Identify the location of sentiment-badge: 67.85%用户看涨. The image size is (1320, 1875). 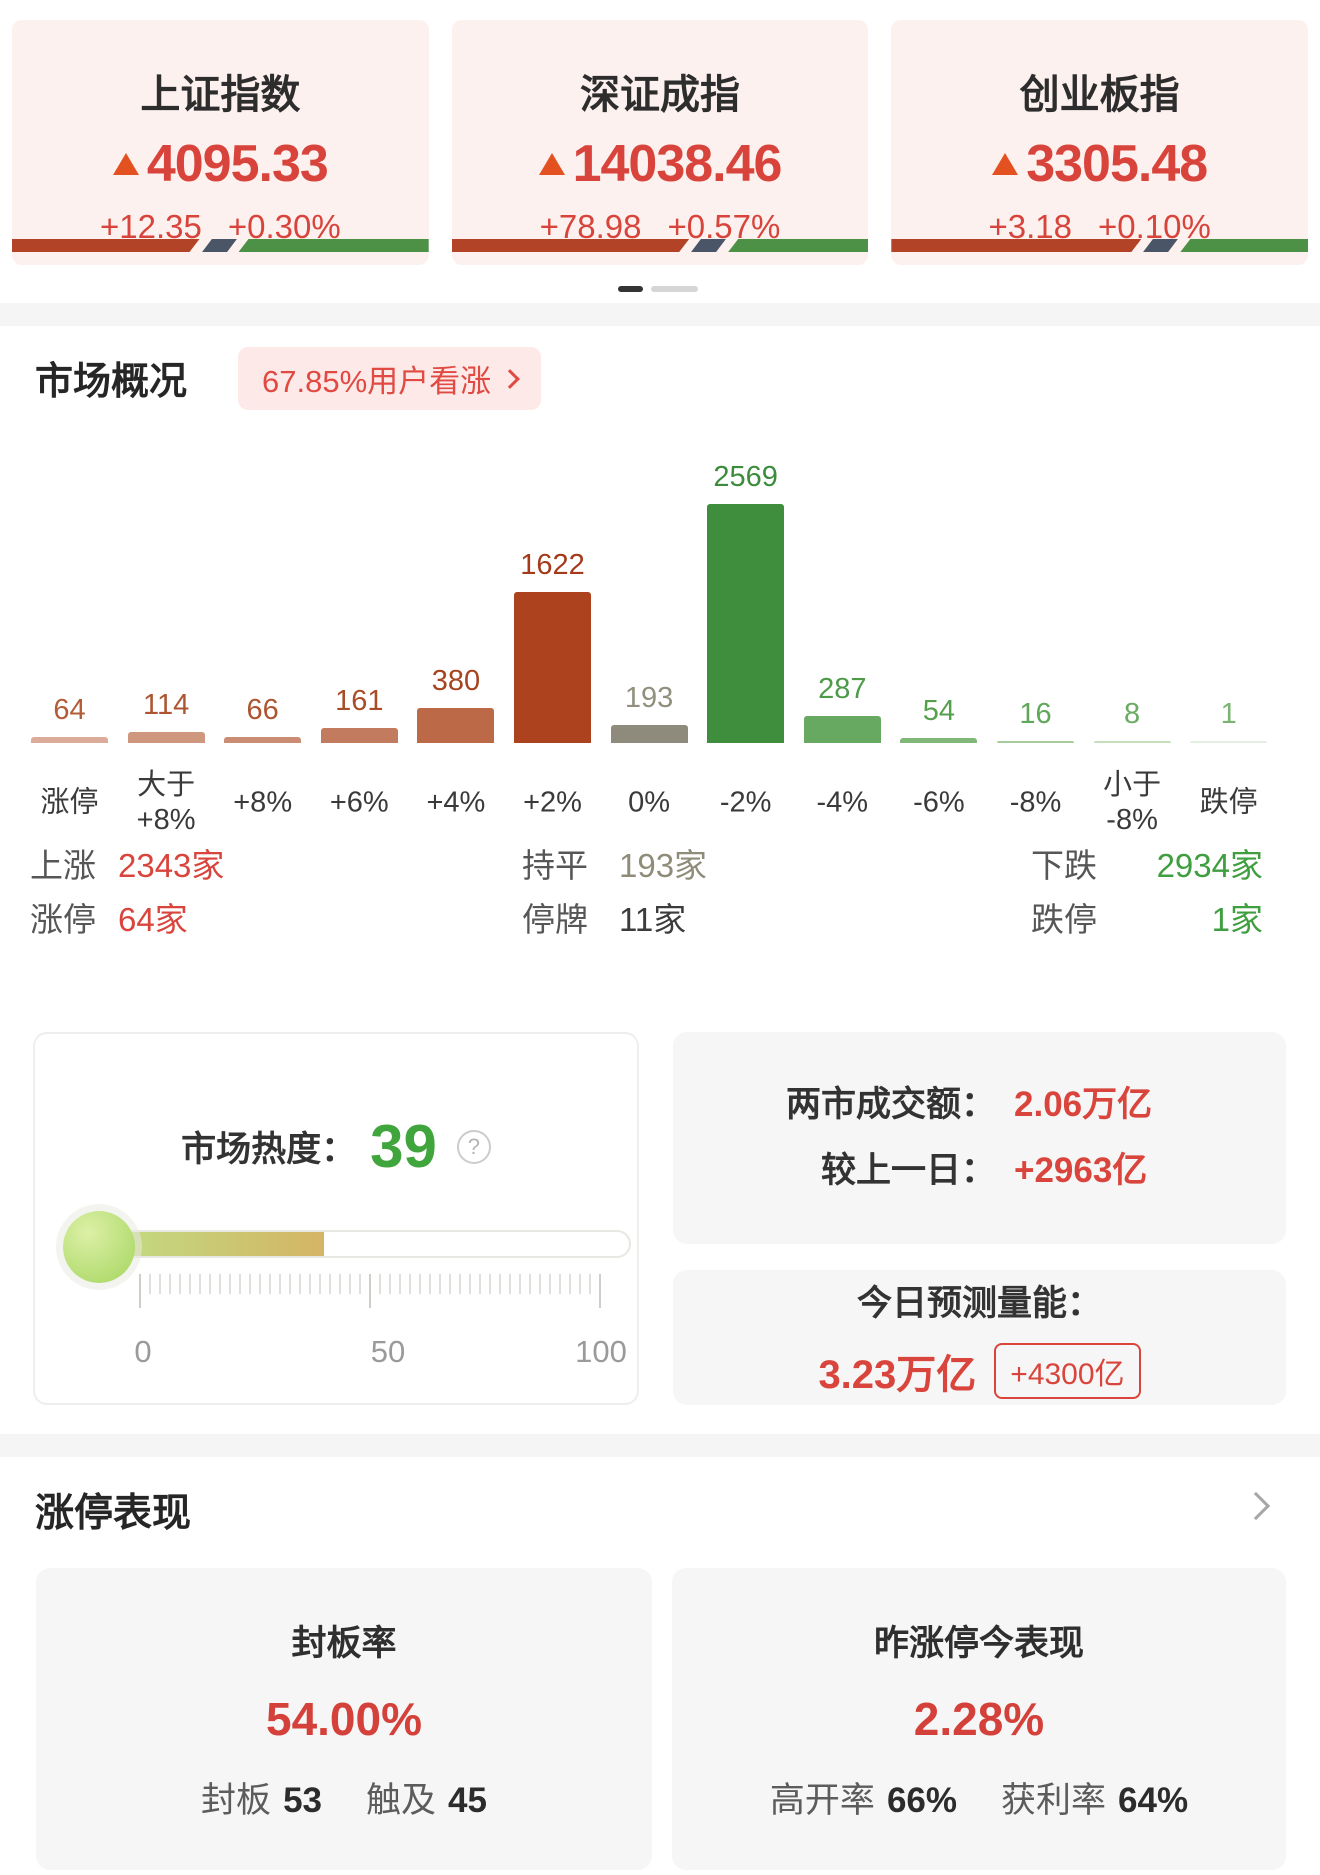
(390, 378).